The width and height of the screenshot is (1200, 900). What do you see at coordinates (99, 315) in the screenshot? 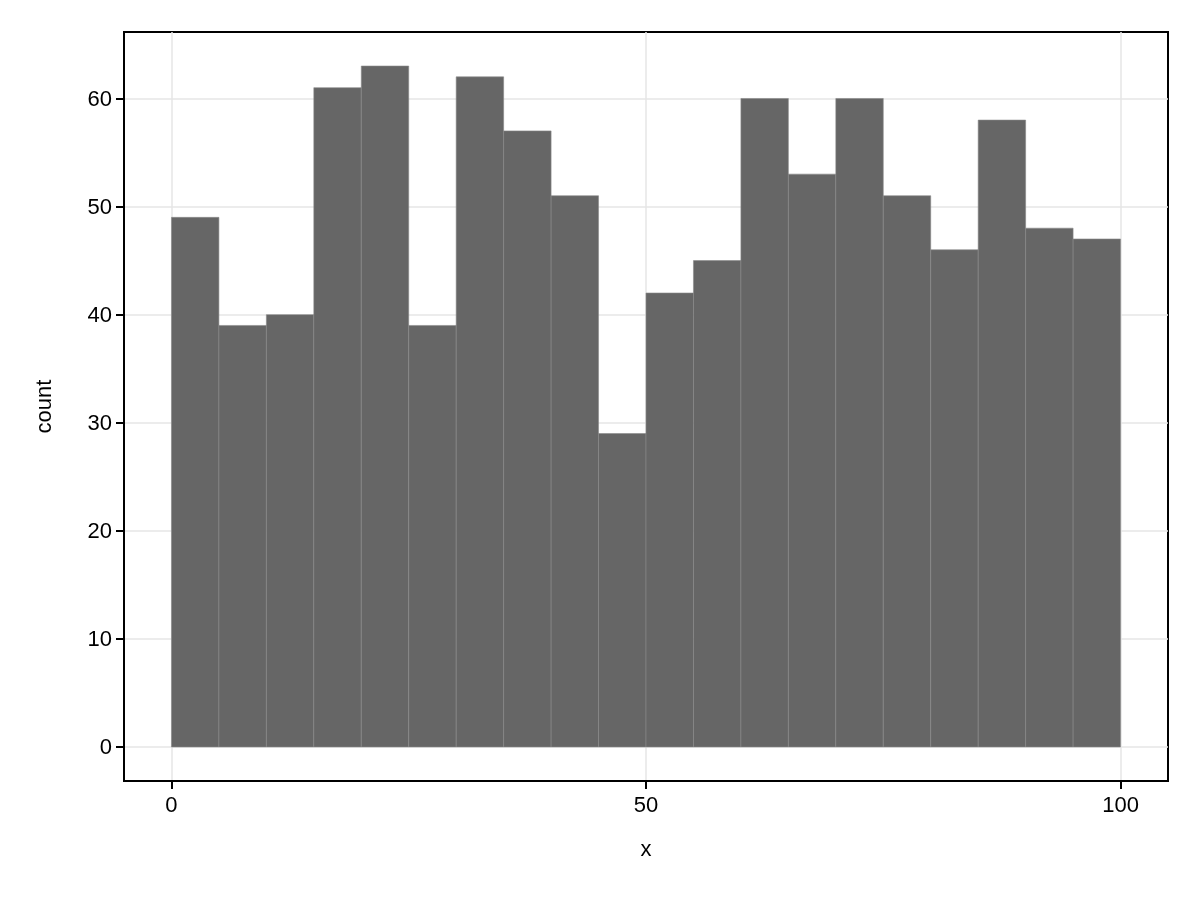
I see `y-tick-label: 40` at bounding box center [99, 315].